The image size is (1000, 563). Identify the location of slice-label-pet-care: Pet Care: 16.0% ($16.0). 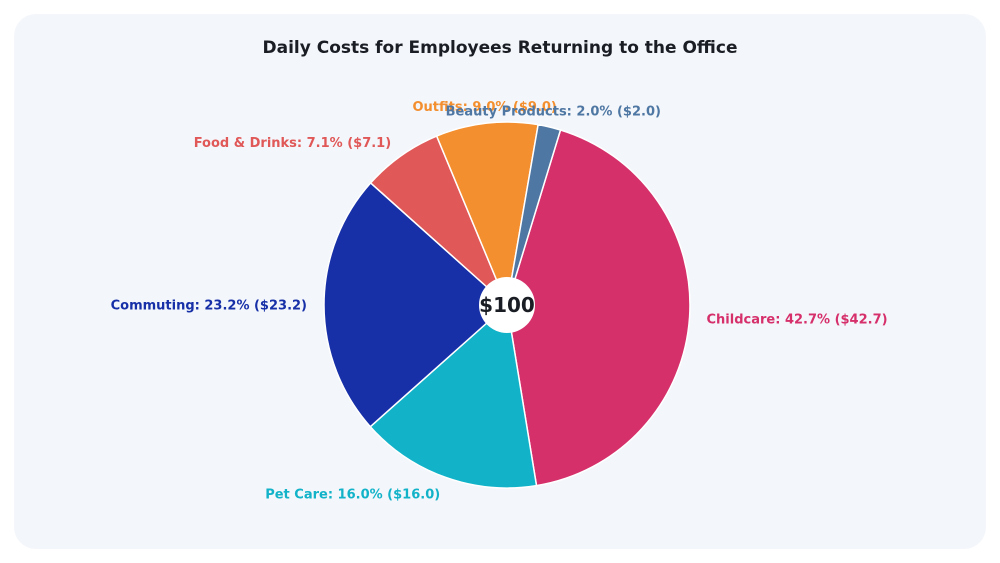
(352, 495).